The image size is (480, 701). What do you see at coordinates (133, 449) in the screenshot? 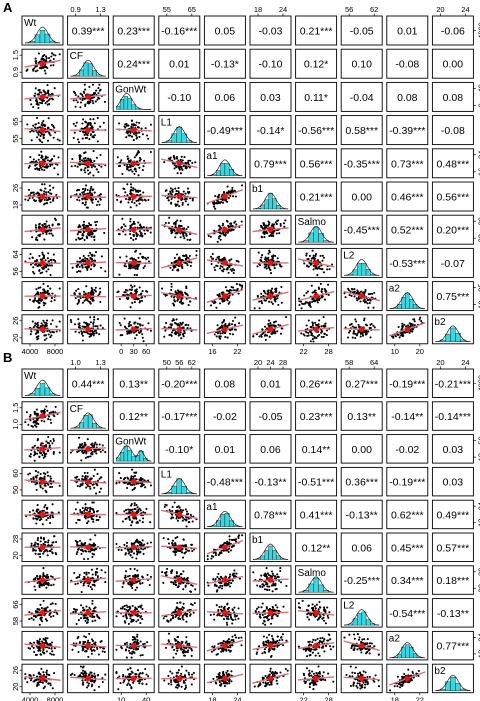
I see `pairs-cell-2-2: GonWt` at bounding box center [133, 449].